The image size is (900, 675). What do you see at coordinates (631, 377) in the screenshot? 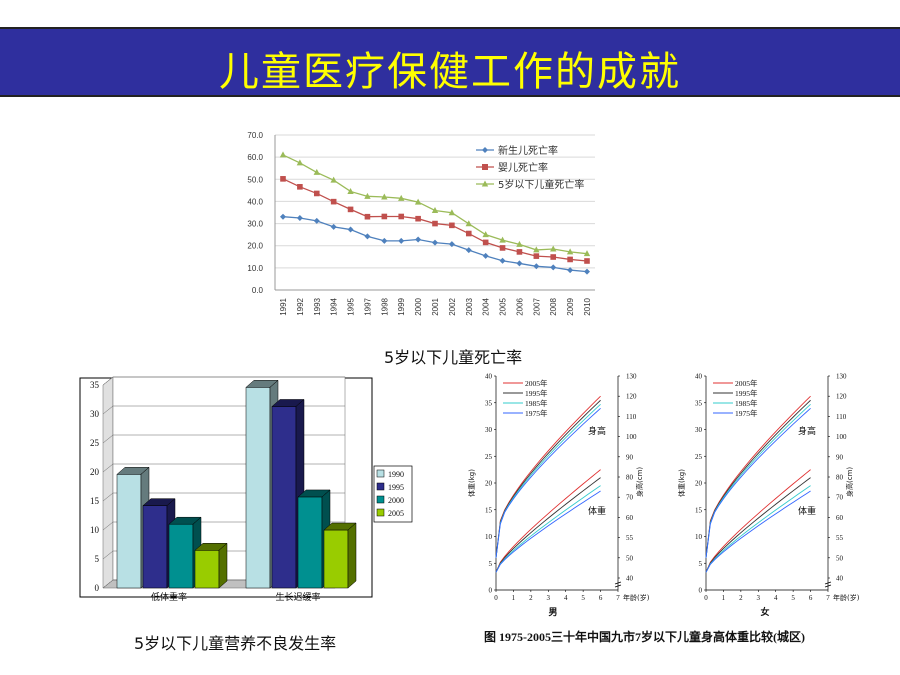
I see `right-tick-label: 130` at bounding box center [631, 377].